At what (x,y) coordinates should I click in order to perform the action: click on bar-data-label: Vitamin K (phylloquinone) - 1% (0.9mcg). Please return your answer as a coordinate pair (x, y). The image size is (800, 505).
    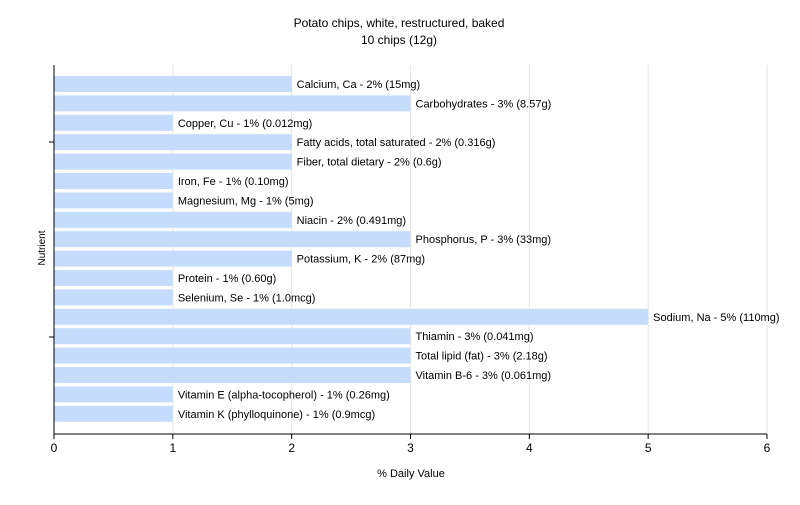
    Looking at the image, I should click on (276, 415).